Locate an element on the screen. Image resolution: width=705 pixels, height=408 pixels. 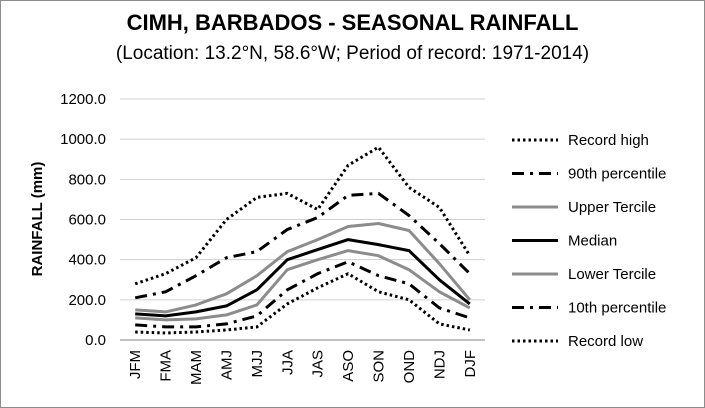
y-tick-label: 1000.0 is located at coordinates (83, 139).